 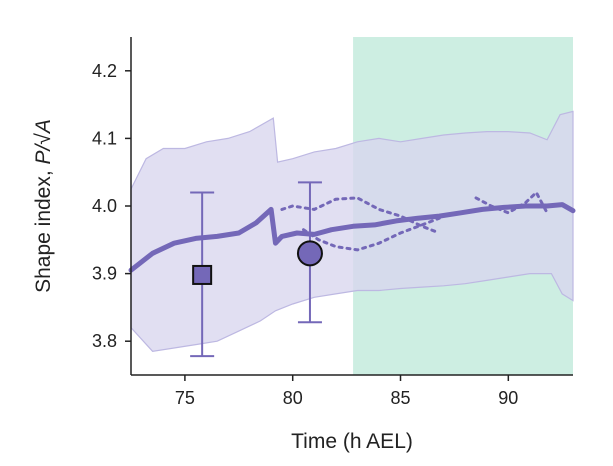 I want to click on dotted-trace-upper, so click(x=360, y=215).